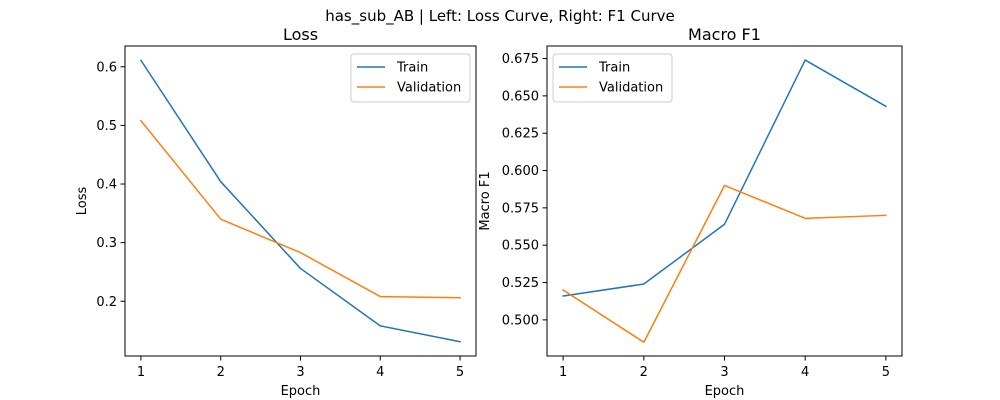  What do you see at coordinates (724, 34) in the screenshot?
I see `chart-title: Macro F1` at bounding box center [724, 34].